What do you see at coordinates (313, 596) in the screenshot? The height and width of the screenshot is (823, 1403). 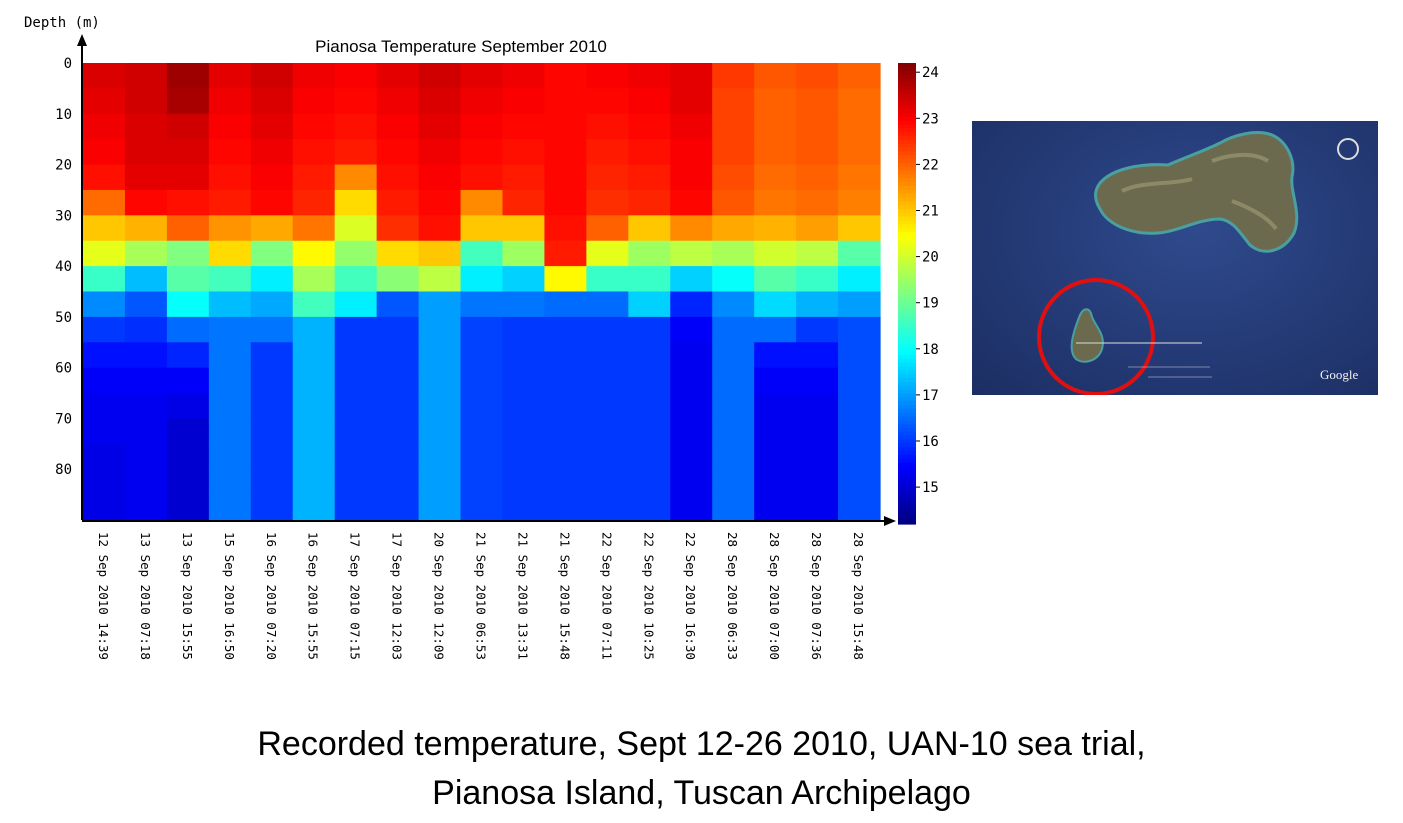 I see `x-tick-label: 16 Sep 2010 15:55` at bounding box center [313, 596].